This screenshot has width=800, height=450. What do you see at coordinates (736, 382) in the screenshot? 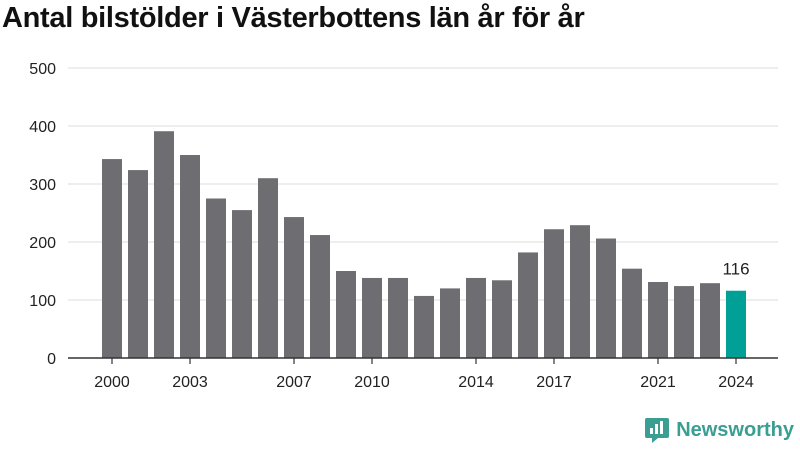
I see `x-tick-label: 2024` at bounding box center [736, 382].